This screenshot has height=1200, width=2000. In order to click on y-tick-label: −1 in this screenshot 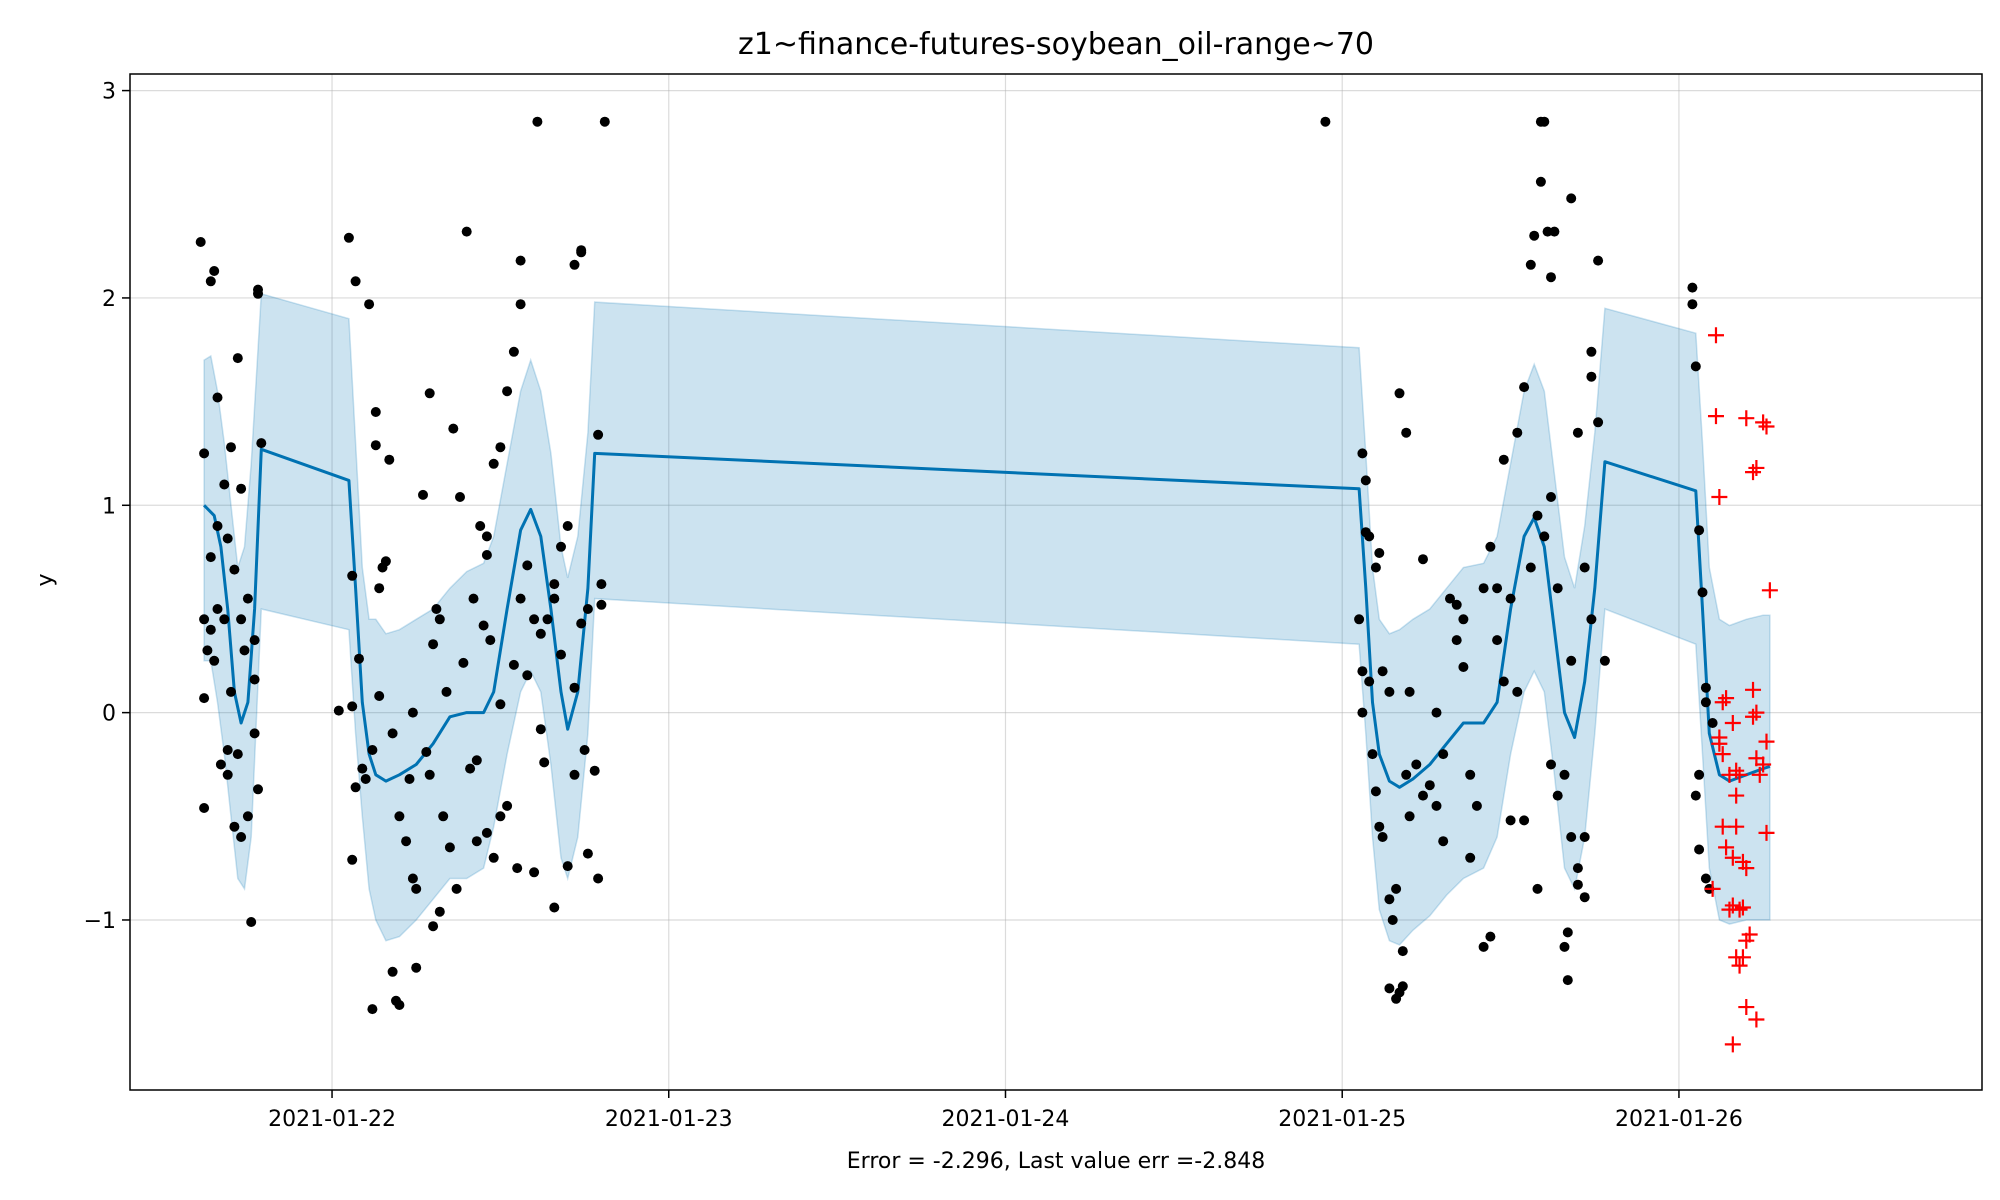, I will do `click(100, 921)`.